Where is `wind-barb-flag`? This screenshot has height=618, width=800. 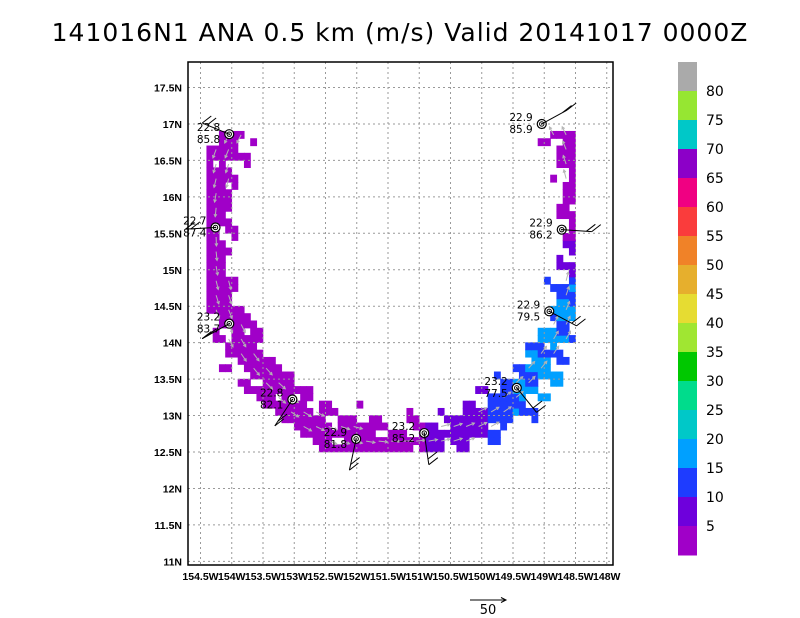 wind-barb-flag is located at coordinates (567, 109).